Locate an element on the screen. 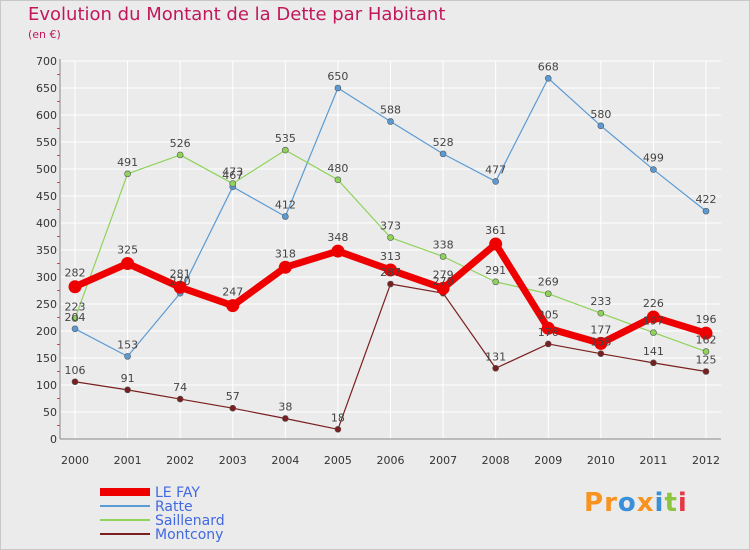 The height and width of the screenshot is (550, 750). data-label: 422 is located at coordinates (706, 199).